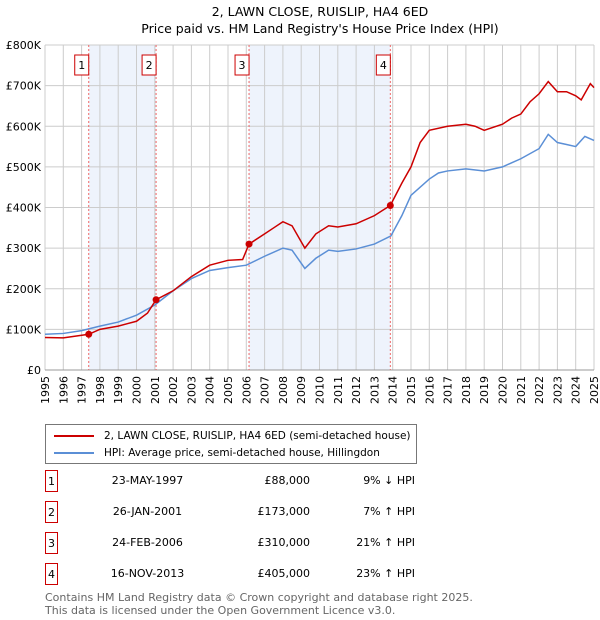  Describe the element at coordinates (51, 574) in the screenshot. I see `sale-number-badge: 4` at that location.